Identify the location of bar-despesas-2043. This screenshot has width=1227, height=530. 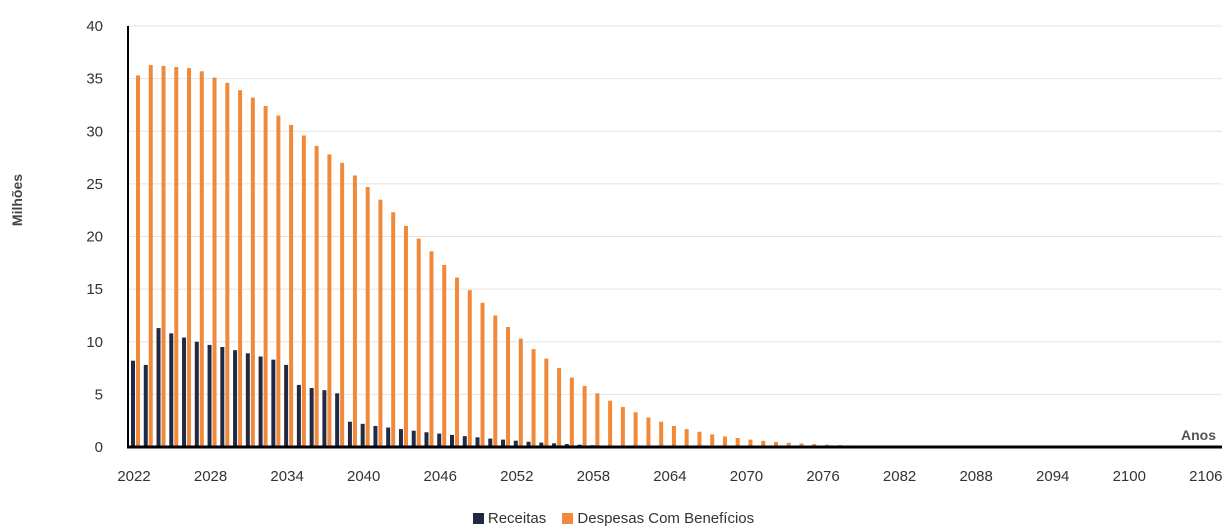
(405, 336).